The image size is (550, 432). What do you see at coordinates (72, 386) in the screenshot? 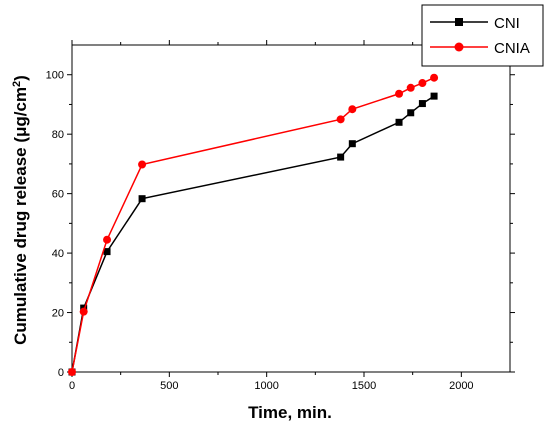
I see `x-tick-label: 0` at bounding box center [72, 386].